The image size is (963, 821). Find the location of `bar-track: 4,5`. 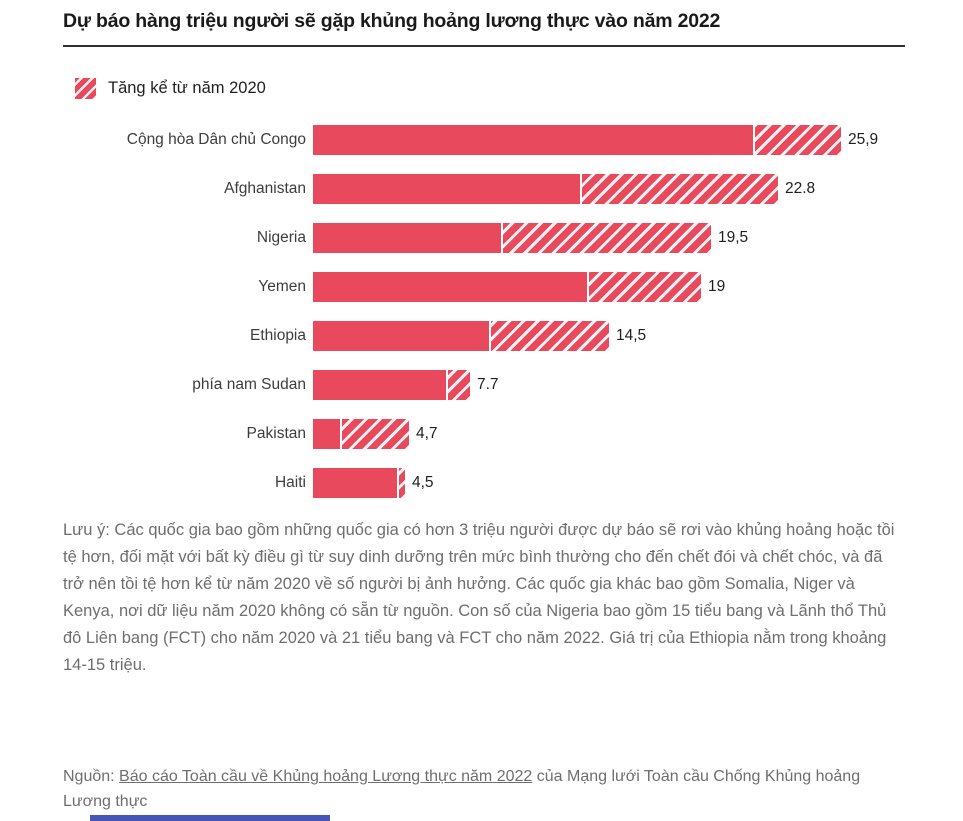

bar-track: 4,5 is located at coordinates (373, 483).